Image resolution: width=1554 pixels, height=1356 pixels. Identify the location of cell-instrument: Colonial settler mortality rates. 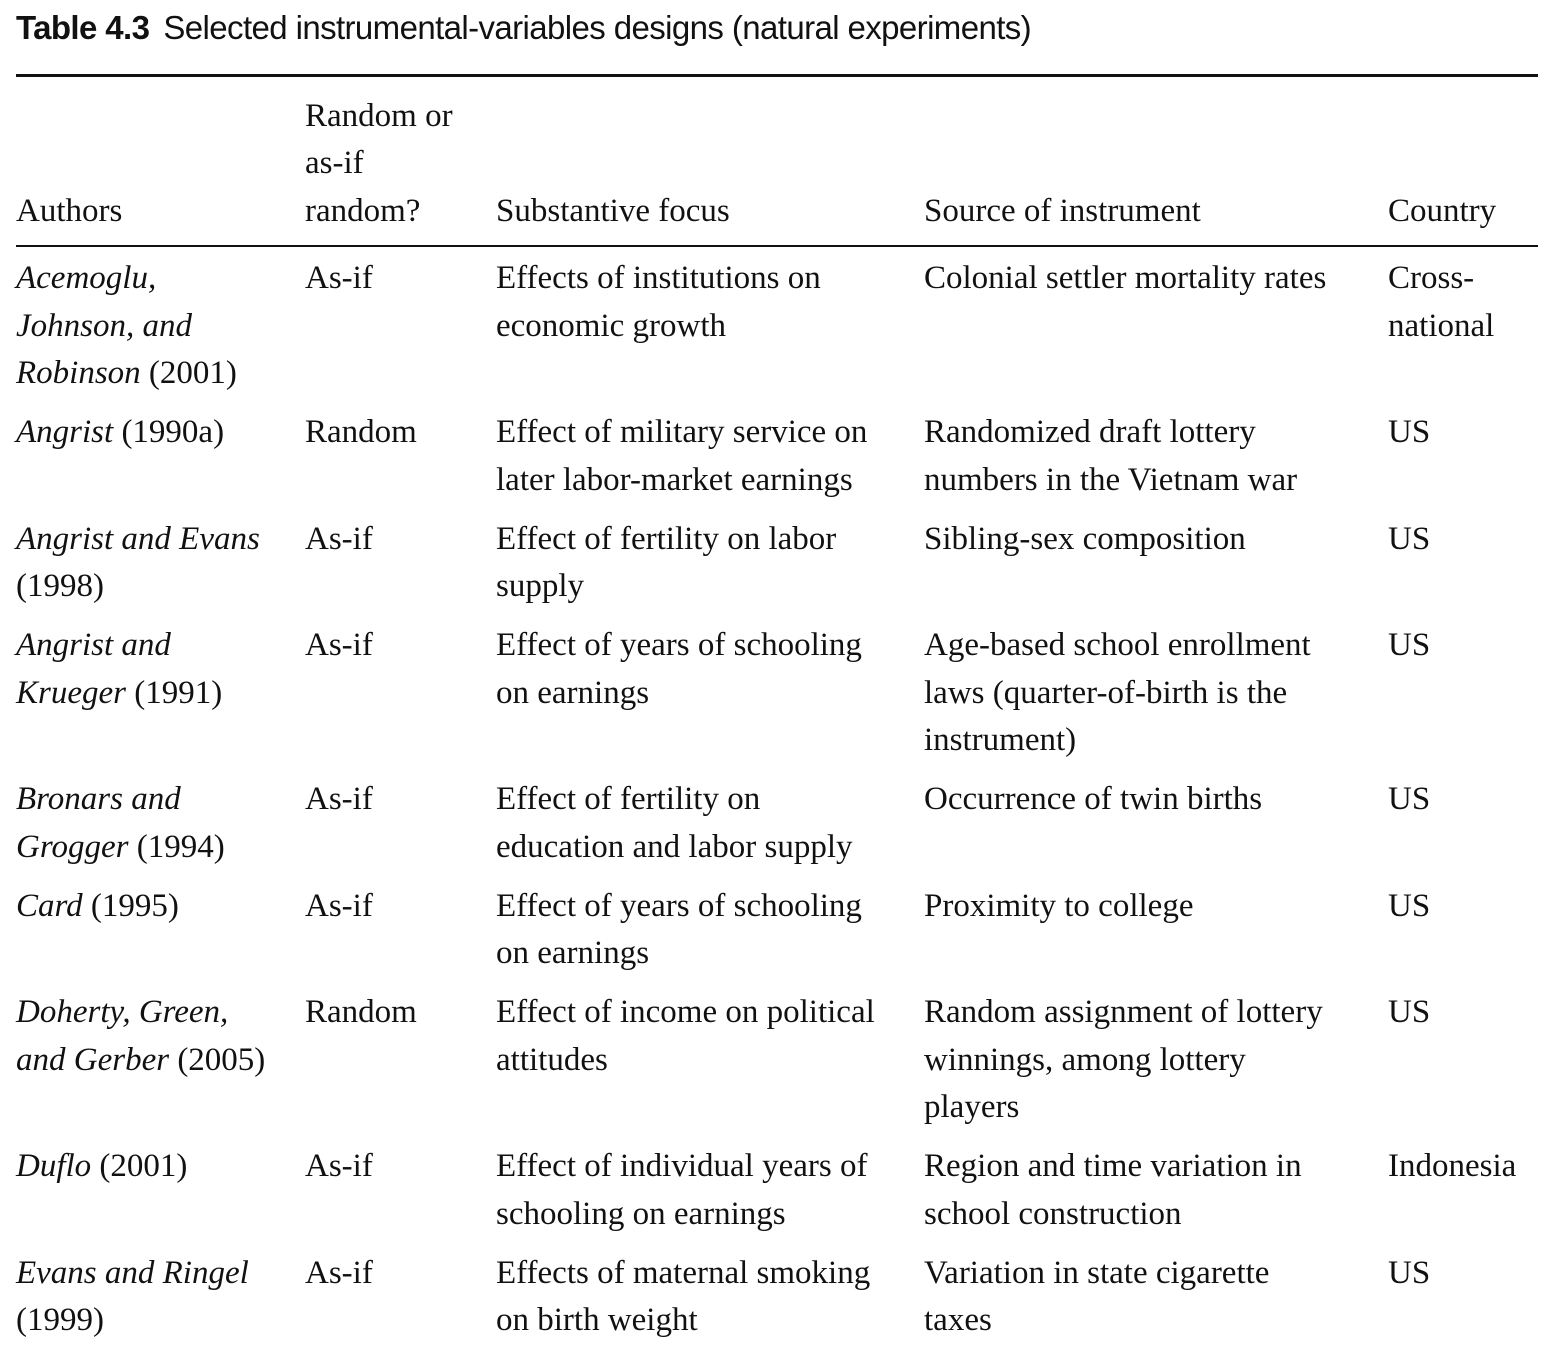
(1156, 332).